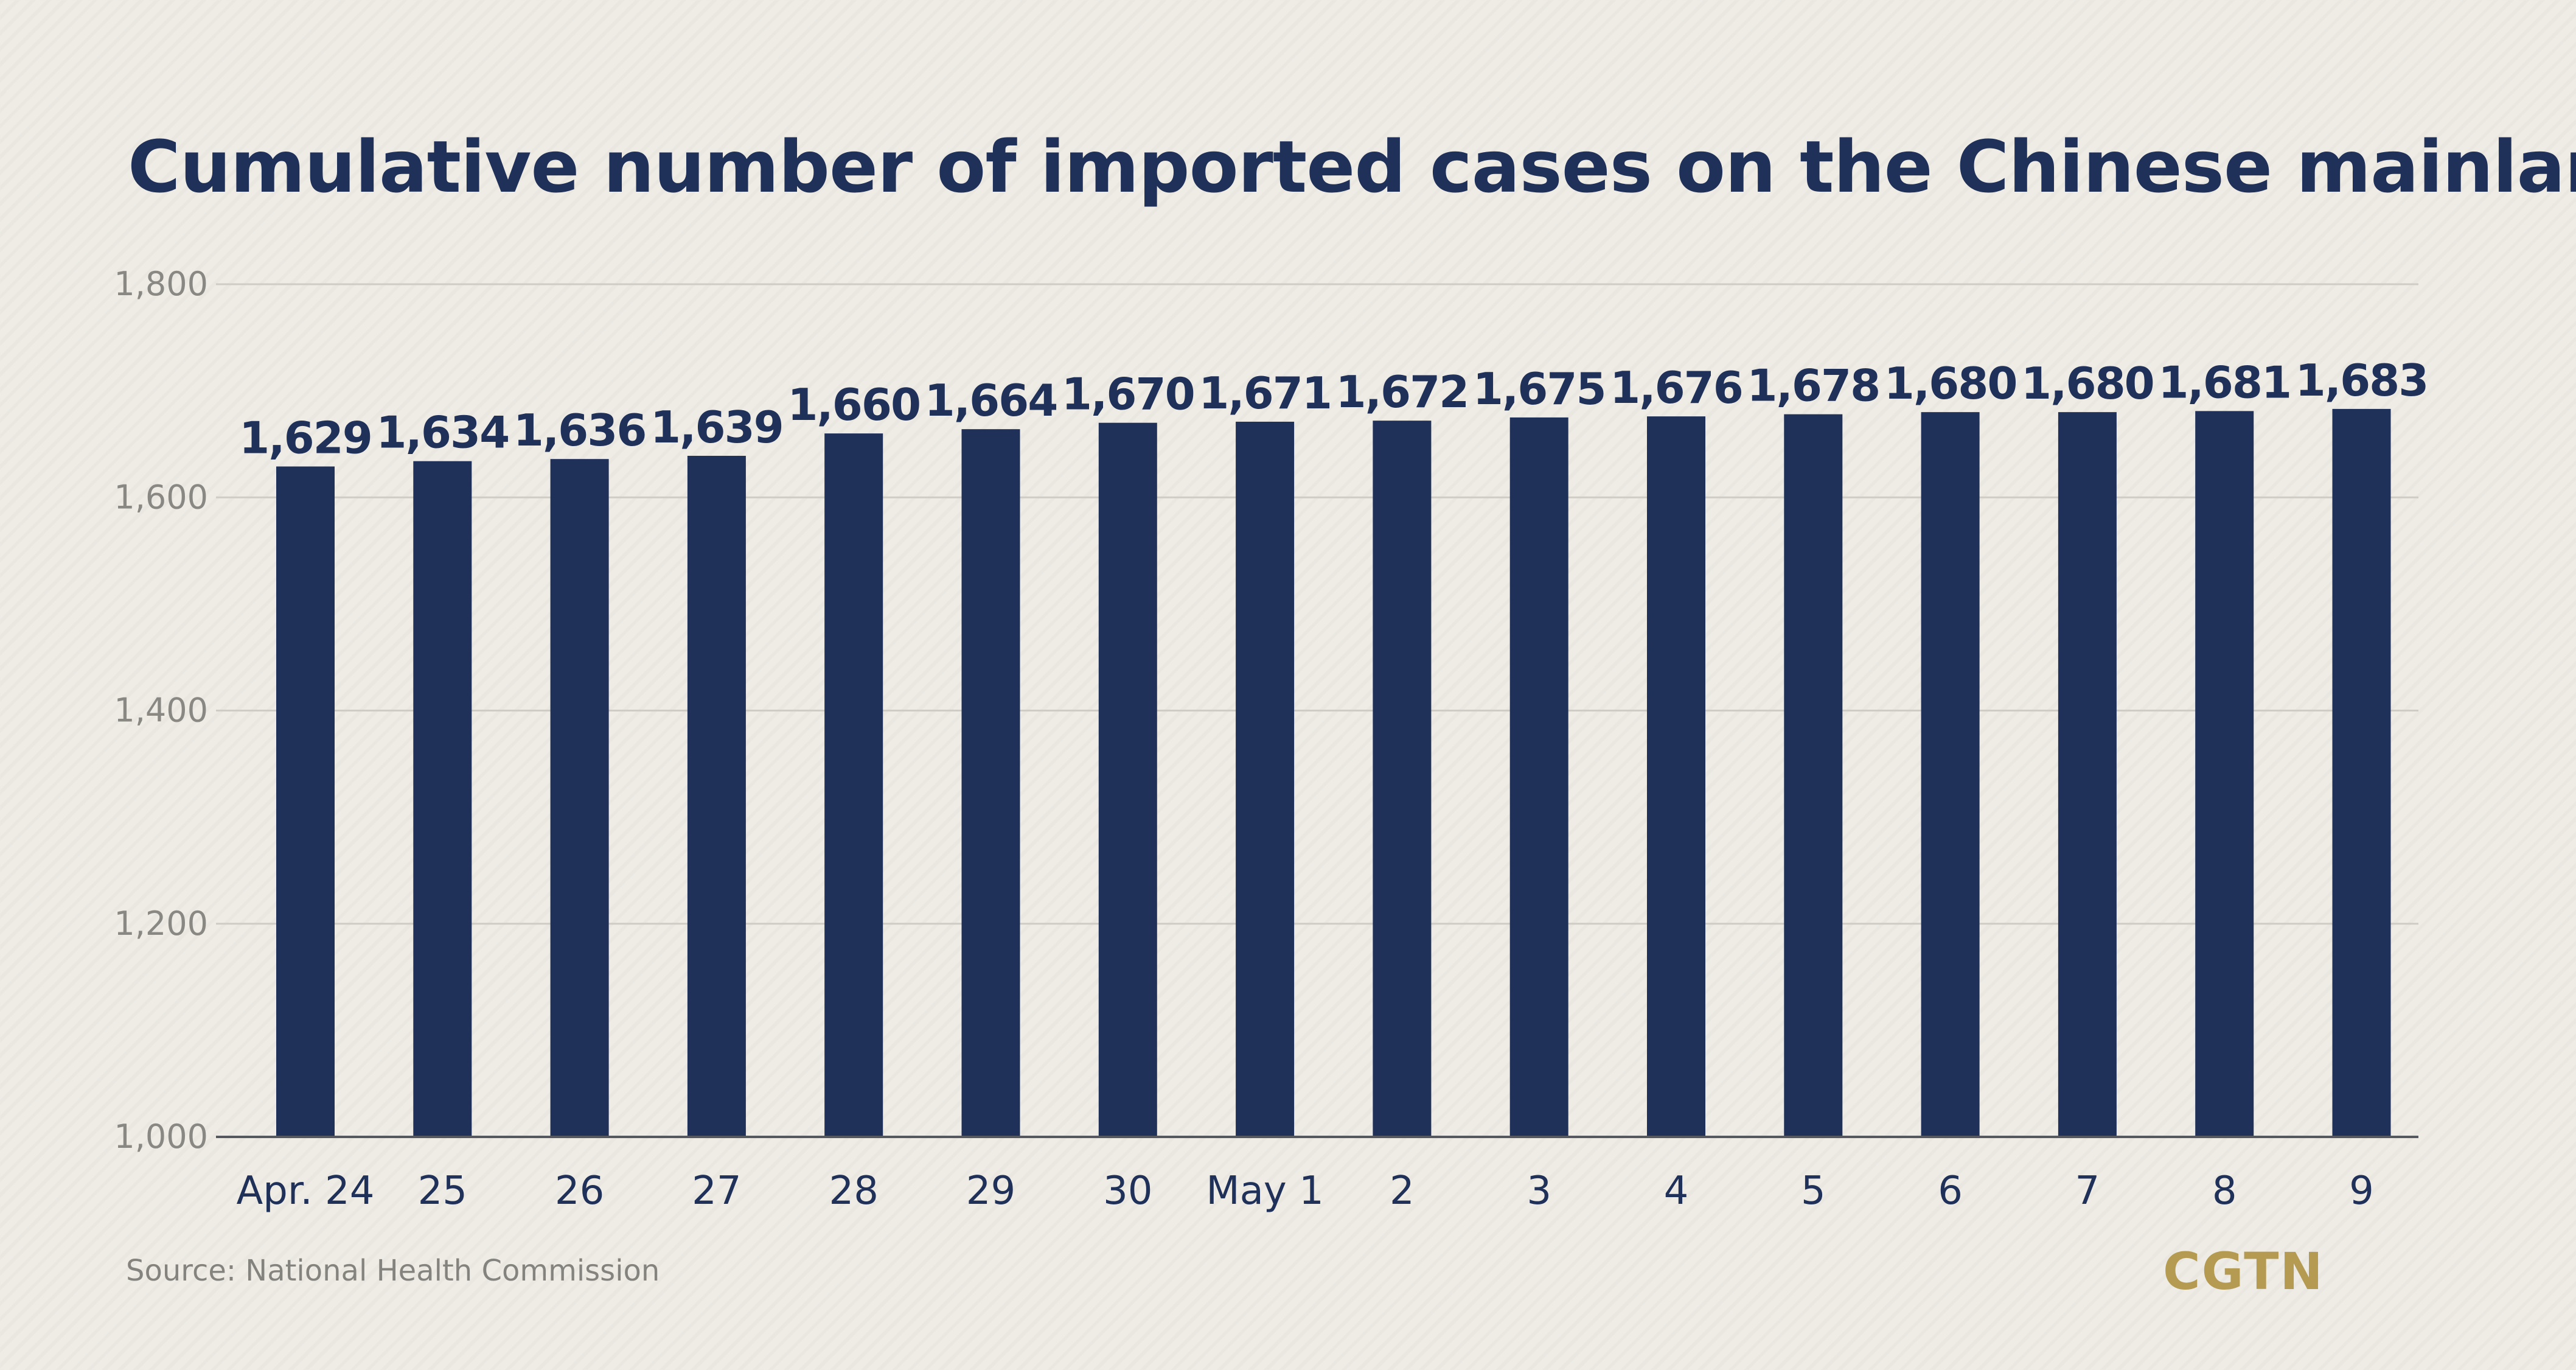  I want to click on bar-value-label: 1,670, so click(1128, 394).